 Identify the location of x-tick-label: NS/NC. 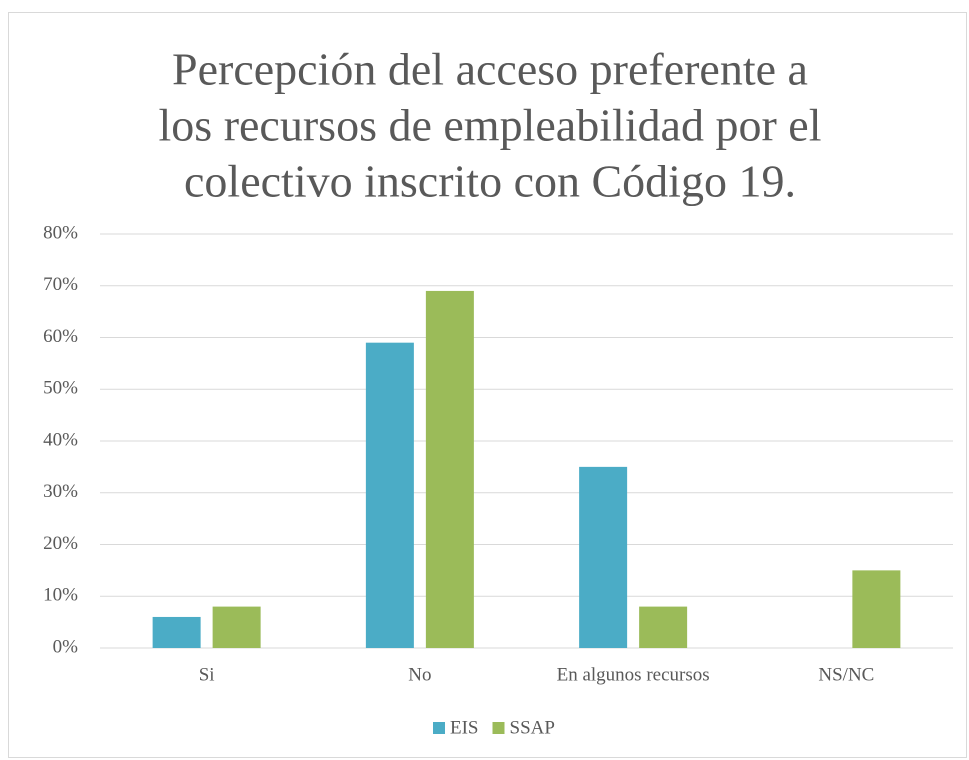
(846, 674).